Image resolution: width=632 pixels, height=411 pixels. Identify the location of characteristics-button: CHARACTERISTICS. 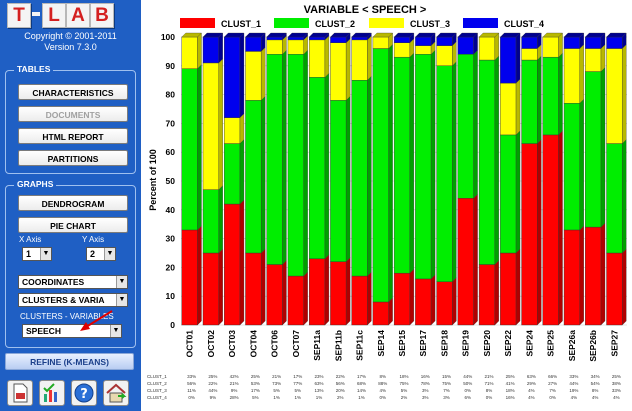
(73, 92).